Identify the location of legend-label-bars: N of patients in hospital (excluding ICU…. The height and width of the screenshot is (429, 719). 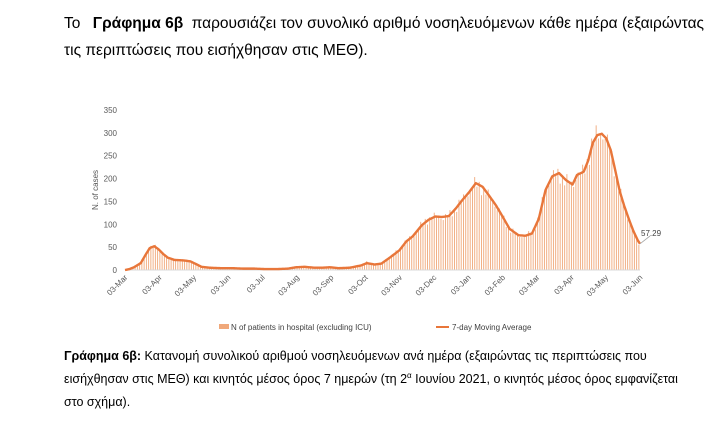
(301, 327).